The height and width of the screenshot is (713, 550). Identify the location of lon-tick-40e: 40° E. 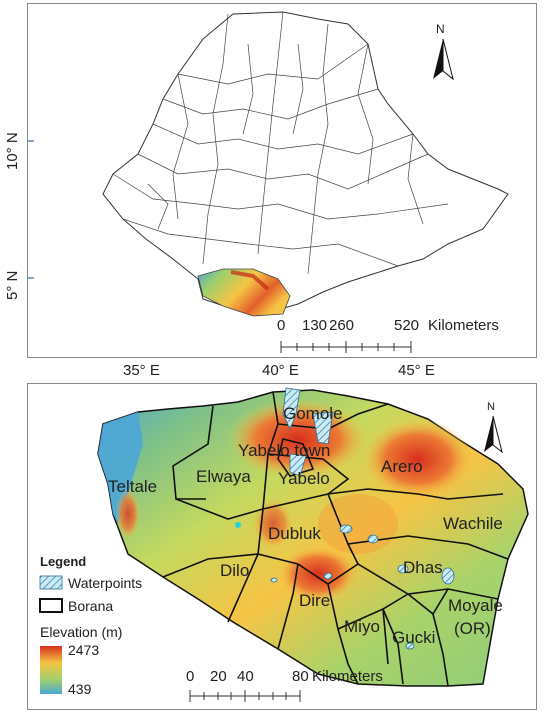
(280, 370).